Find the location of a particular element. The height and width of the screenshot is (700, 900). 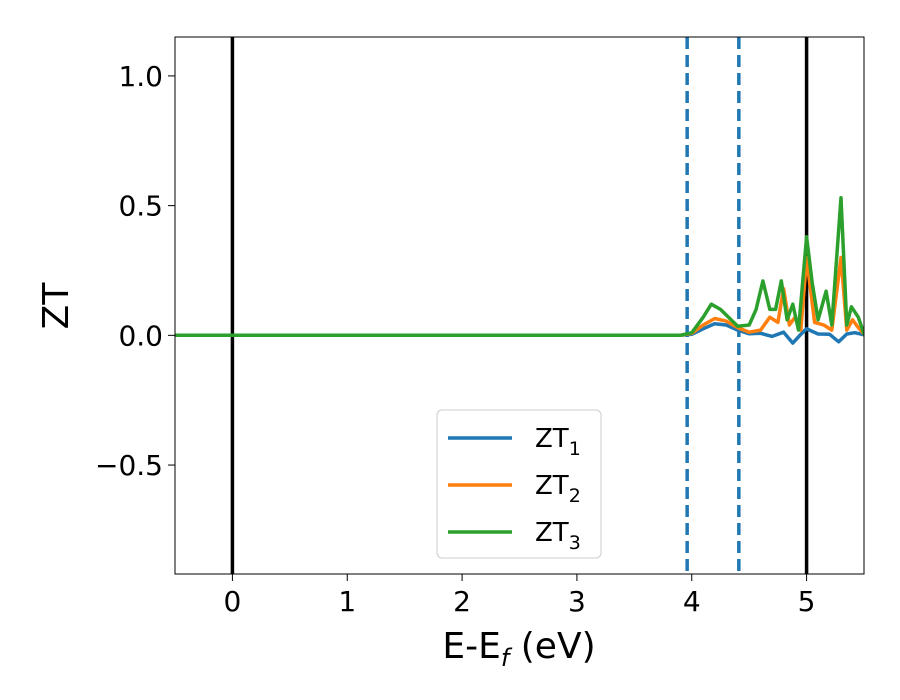

y-axis: −0.5 0.0 0.5 1.0 is located at coordinates (135, 271).